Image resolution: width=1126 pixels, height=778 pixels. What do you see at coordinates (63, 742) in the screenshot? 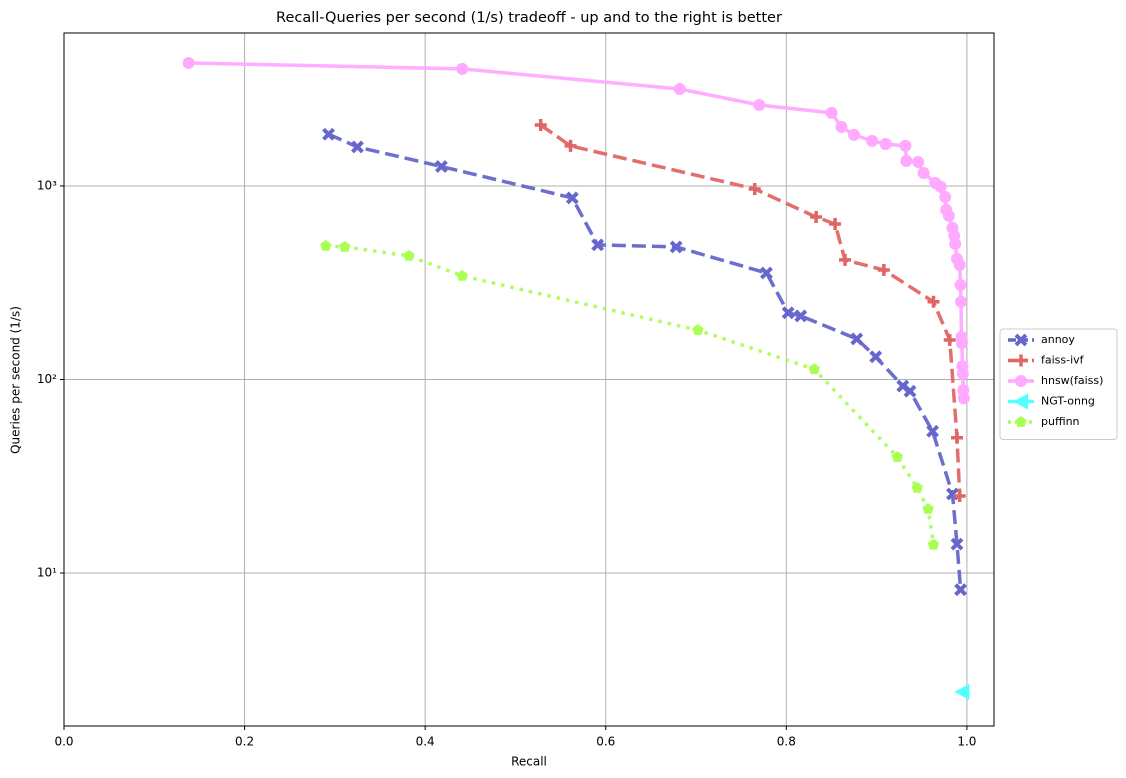
I see `x-tick-label: 0.0` at bounding box center [63, 742].